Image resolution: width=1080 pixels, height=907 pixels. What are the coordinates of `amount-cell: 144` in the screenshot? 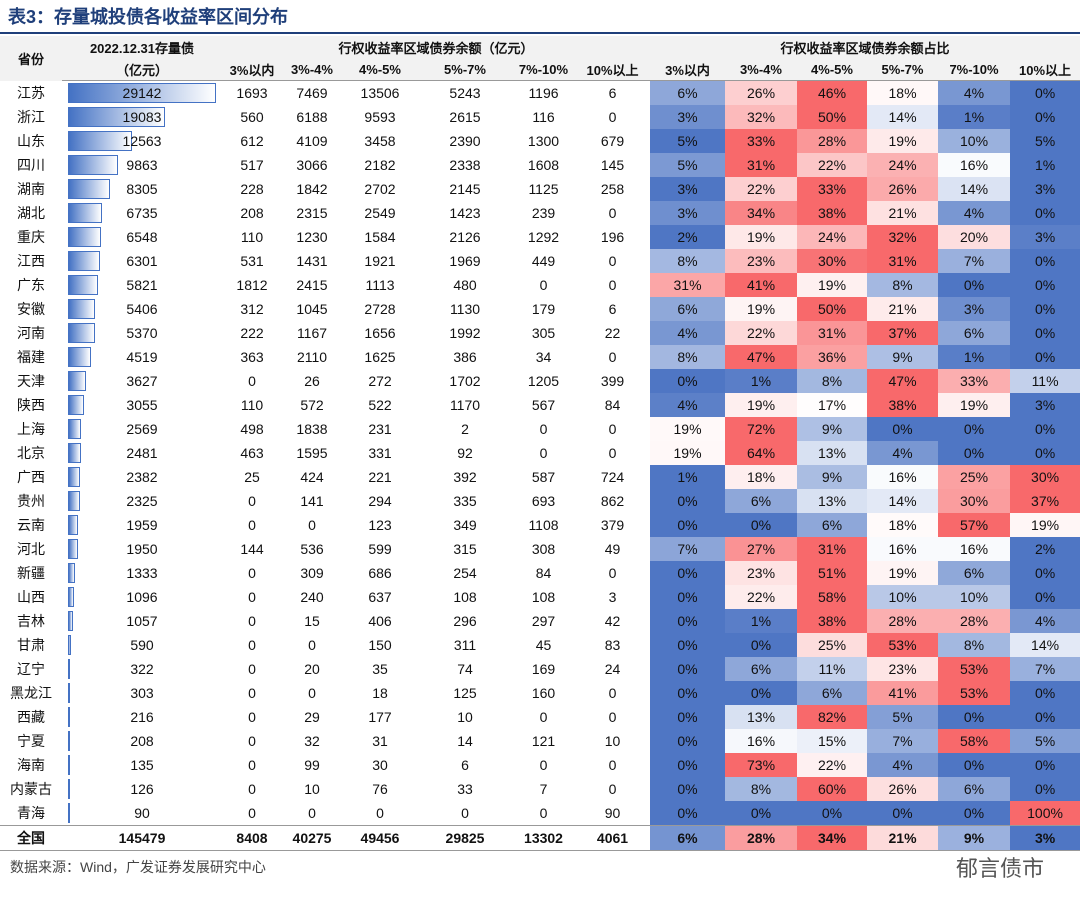 It's located at (252, 549).